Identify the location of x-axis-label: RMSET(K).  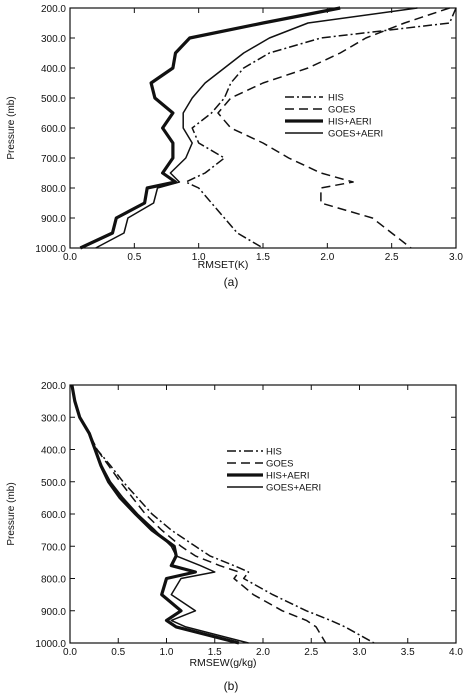
(223, 265).